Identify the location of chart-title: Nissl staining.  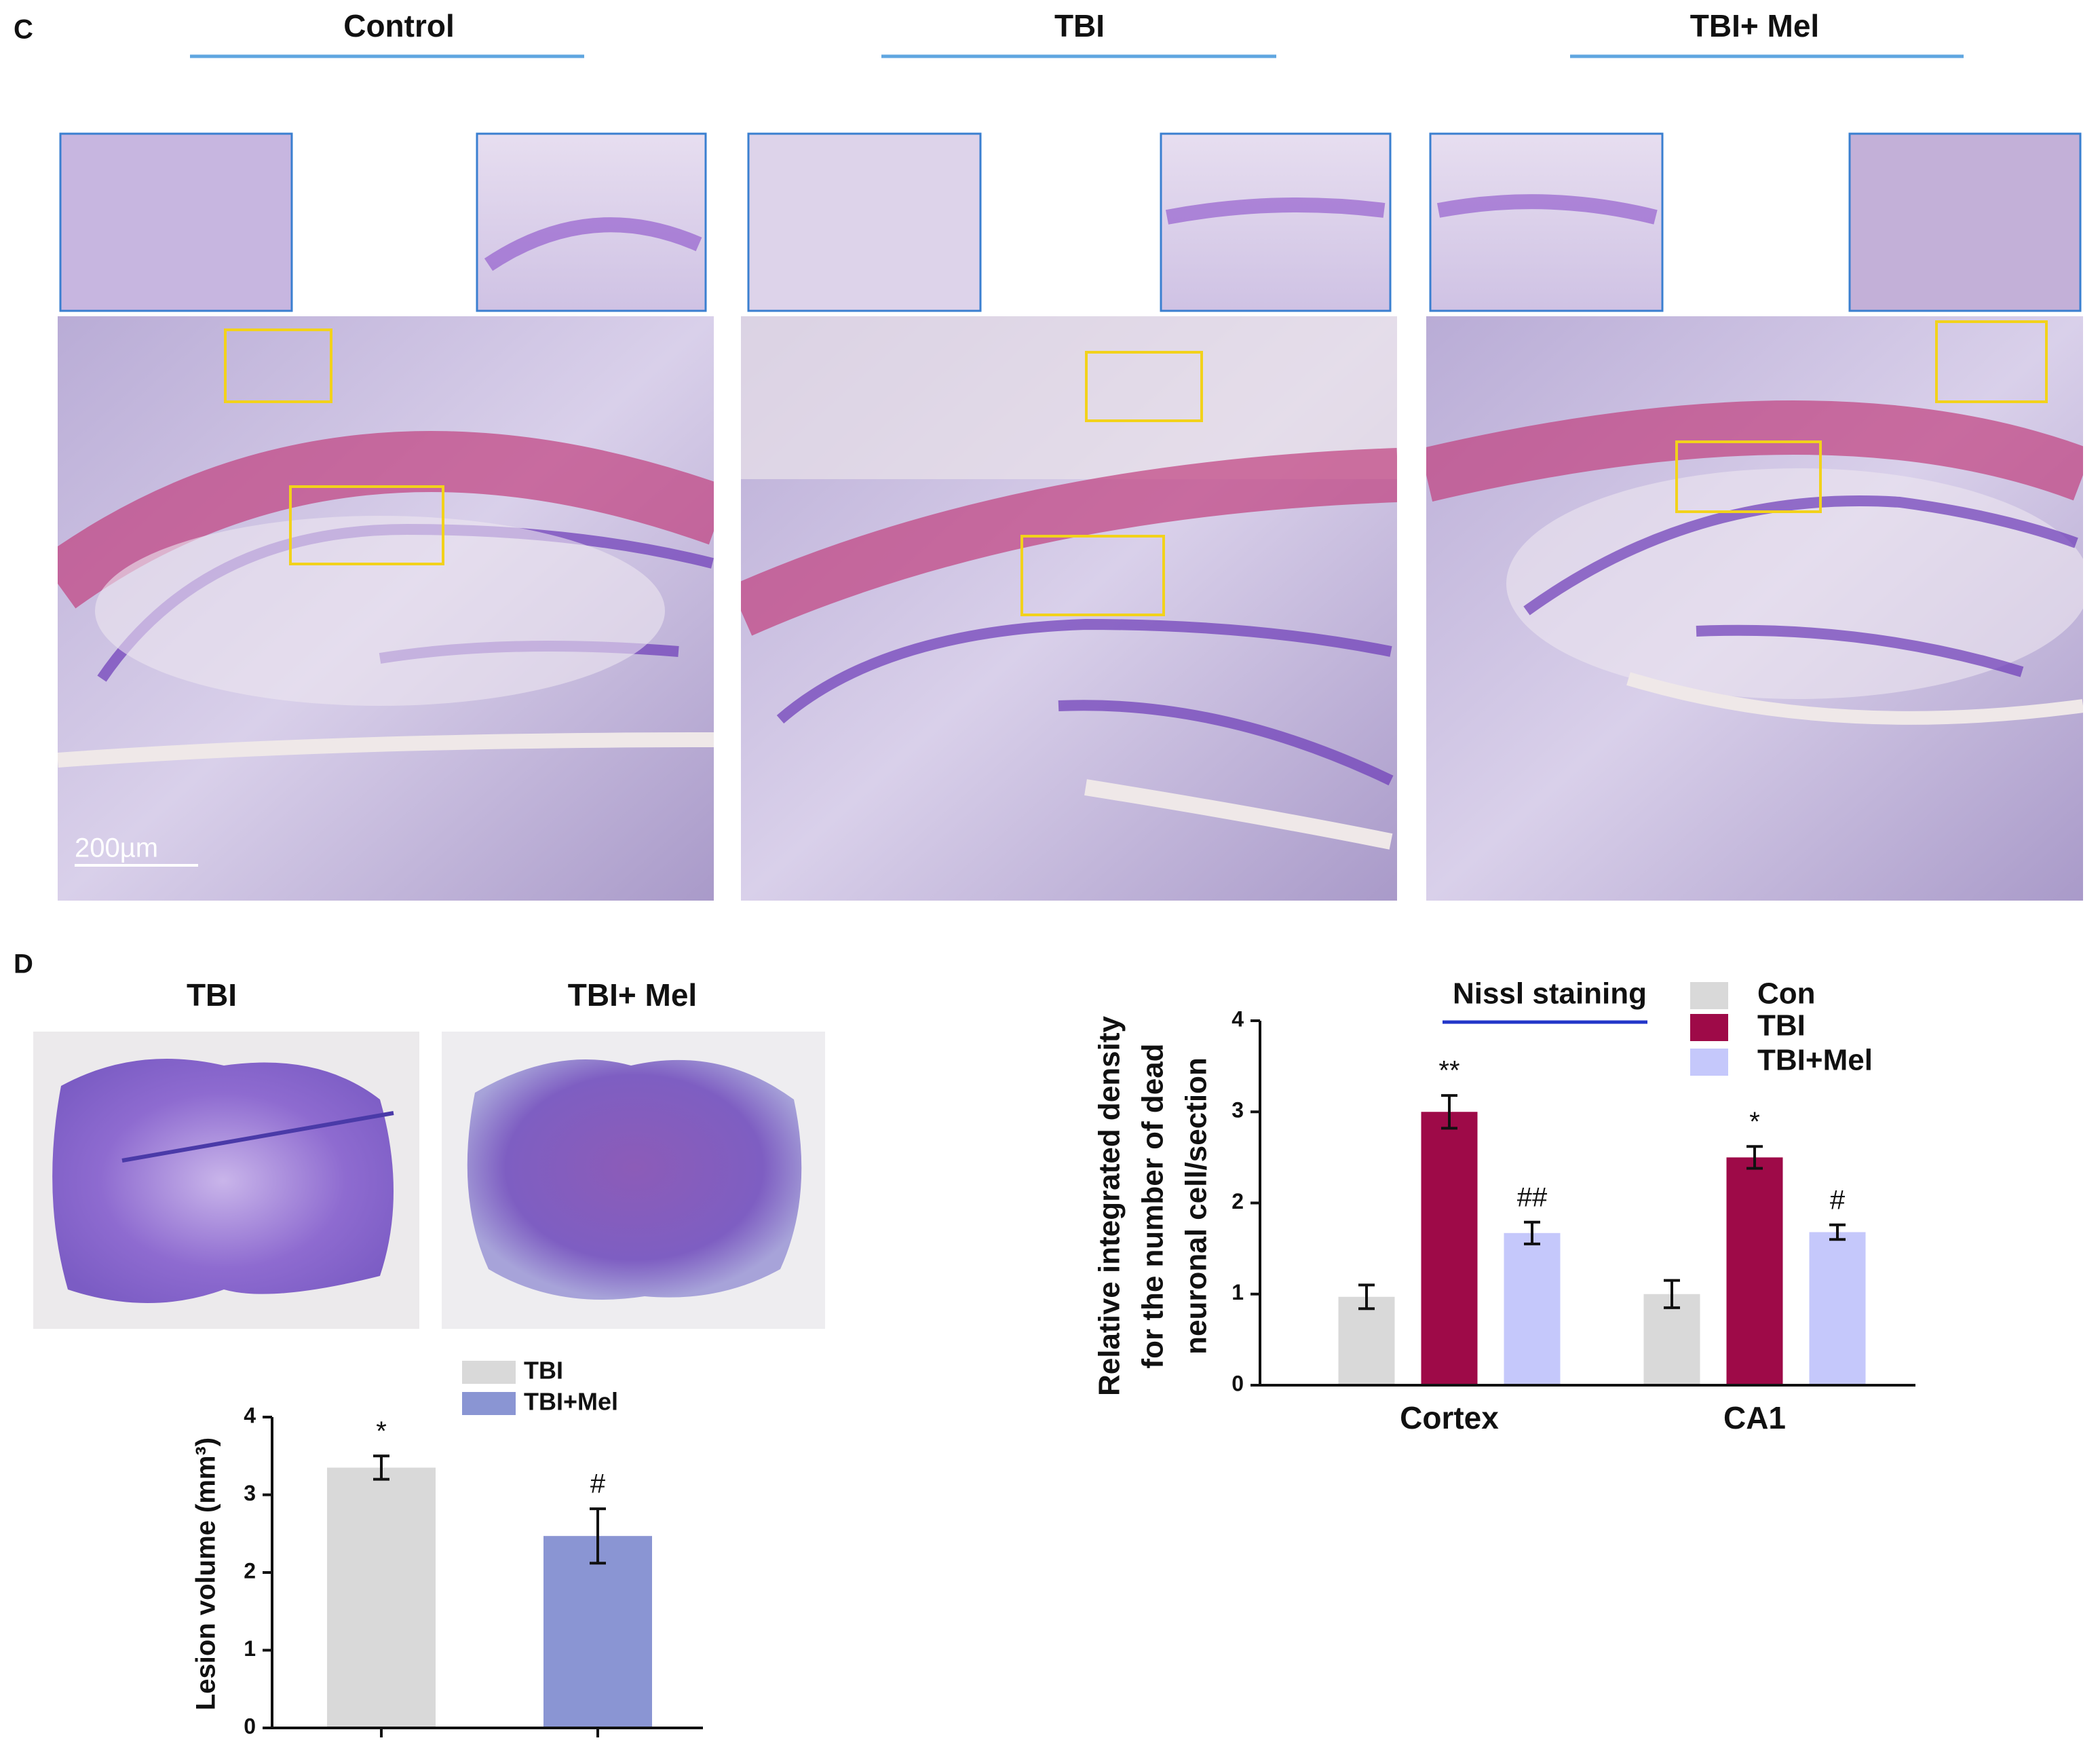
(1550, 994).